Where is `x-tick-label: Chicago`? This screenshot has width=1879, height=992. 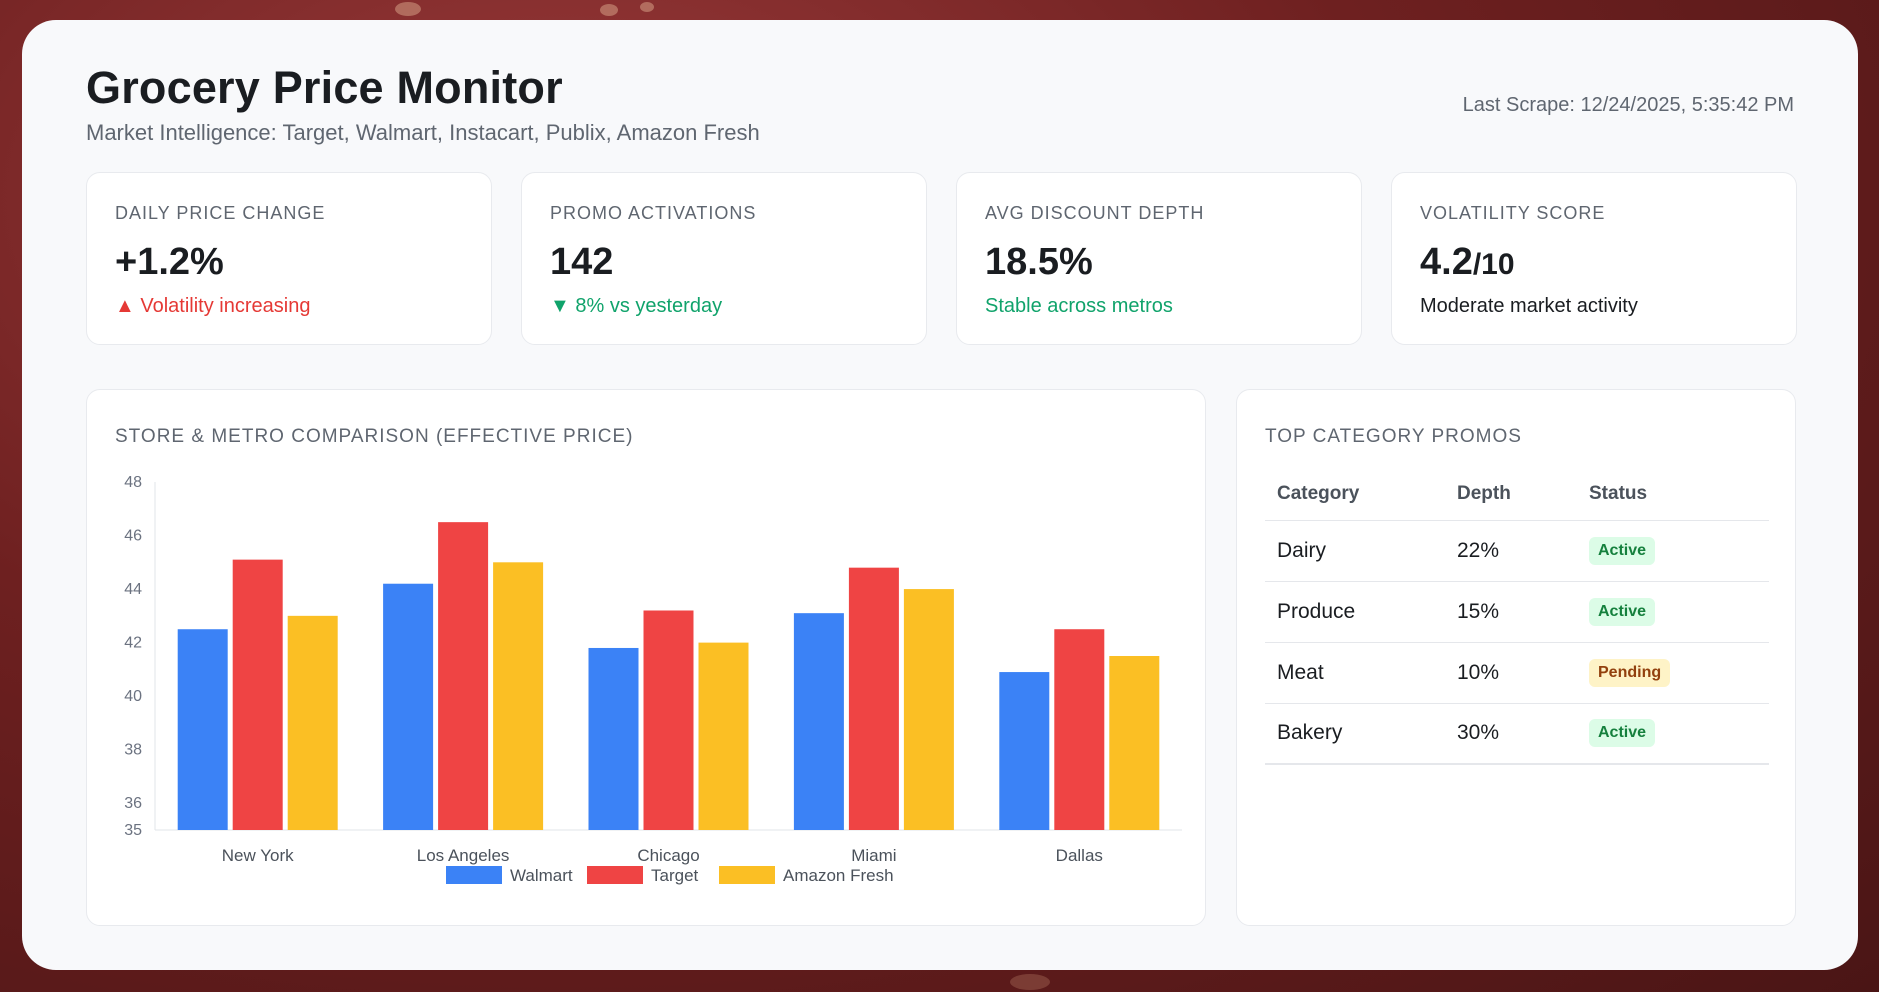 x-tick-label: Chicago is located at coordinates (668, 855).